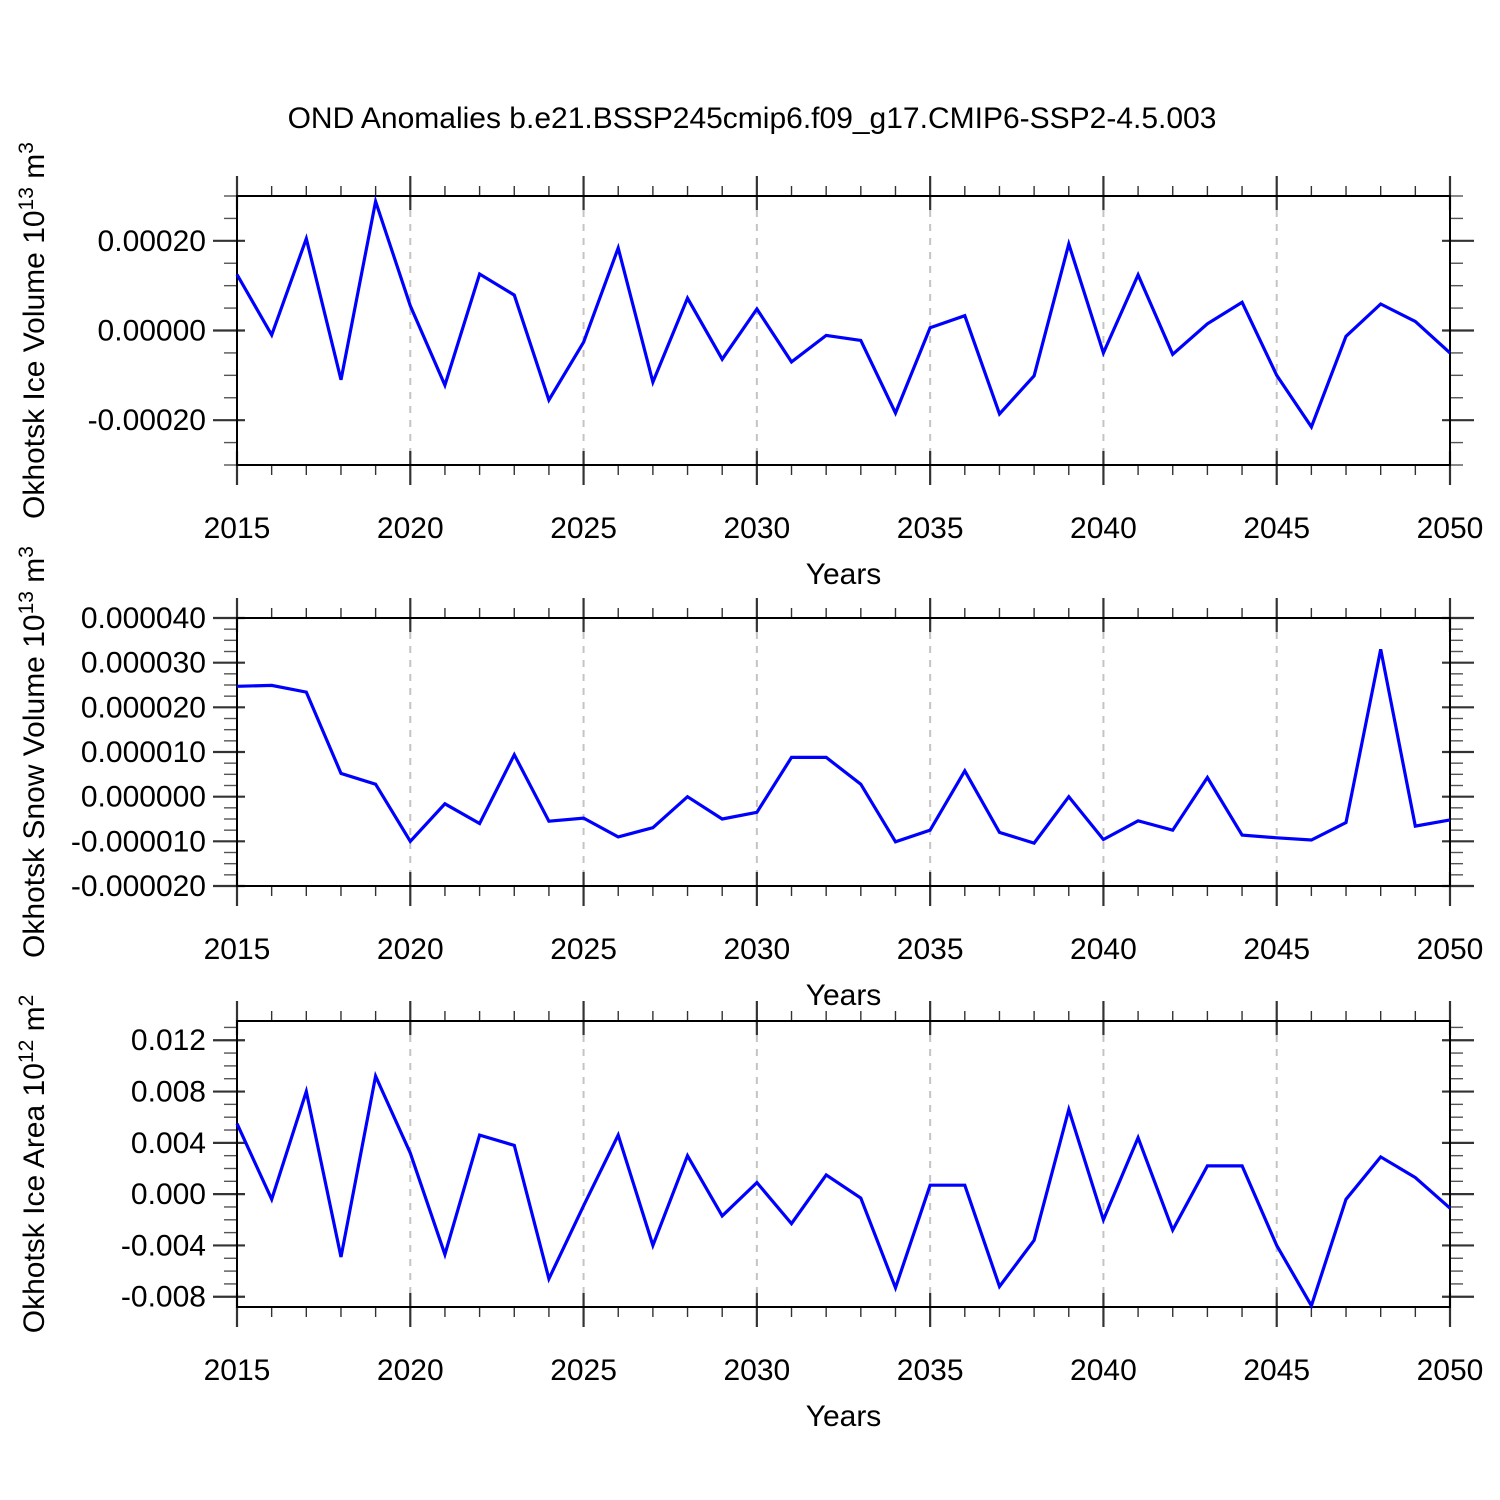 This screenshot has height=1500, width=1500. I want to click on y-tick-label: -0.008, so click(163, 1297).